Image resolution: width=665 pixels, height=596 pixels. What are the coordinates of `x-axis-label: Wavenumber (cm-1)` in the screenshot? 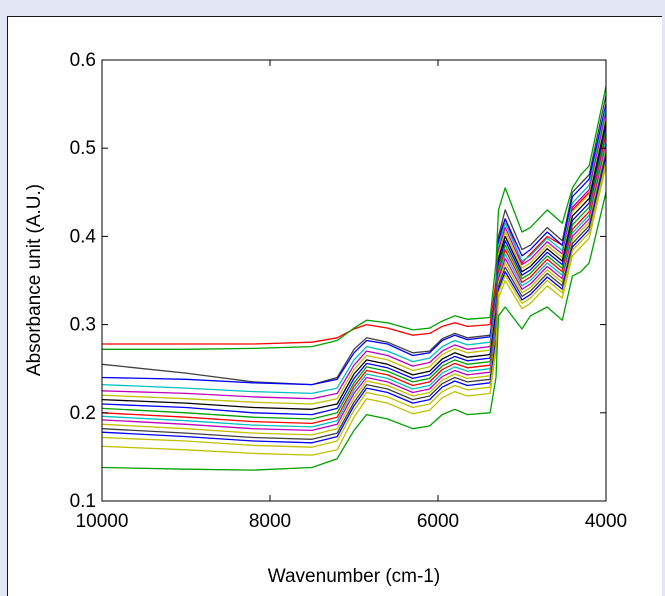 It's located at (354, 576).